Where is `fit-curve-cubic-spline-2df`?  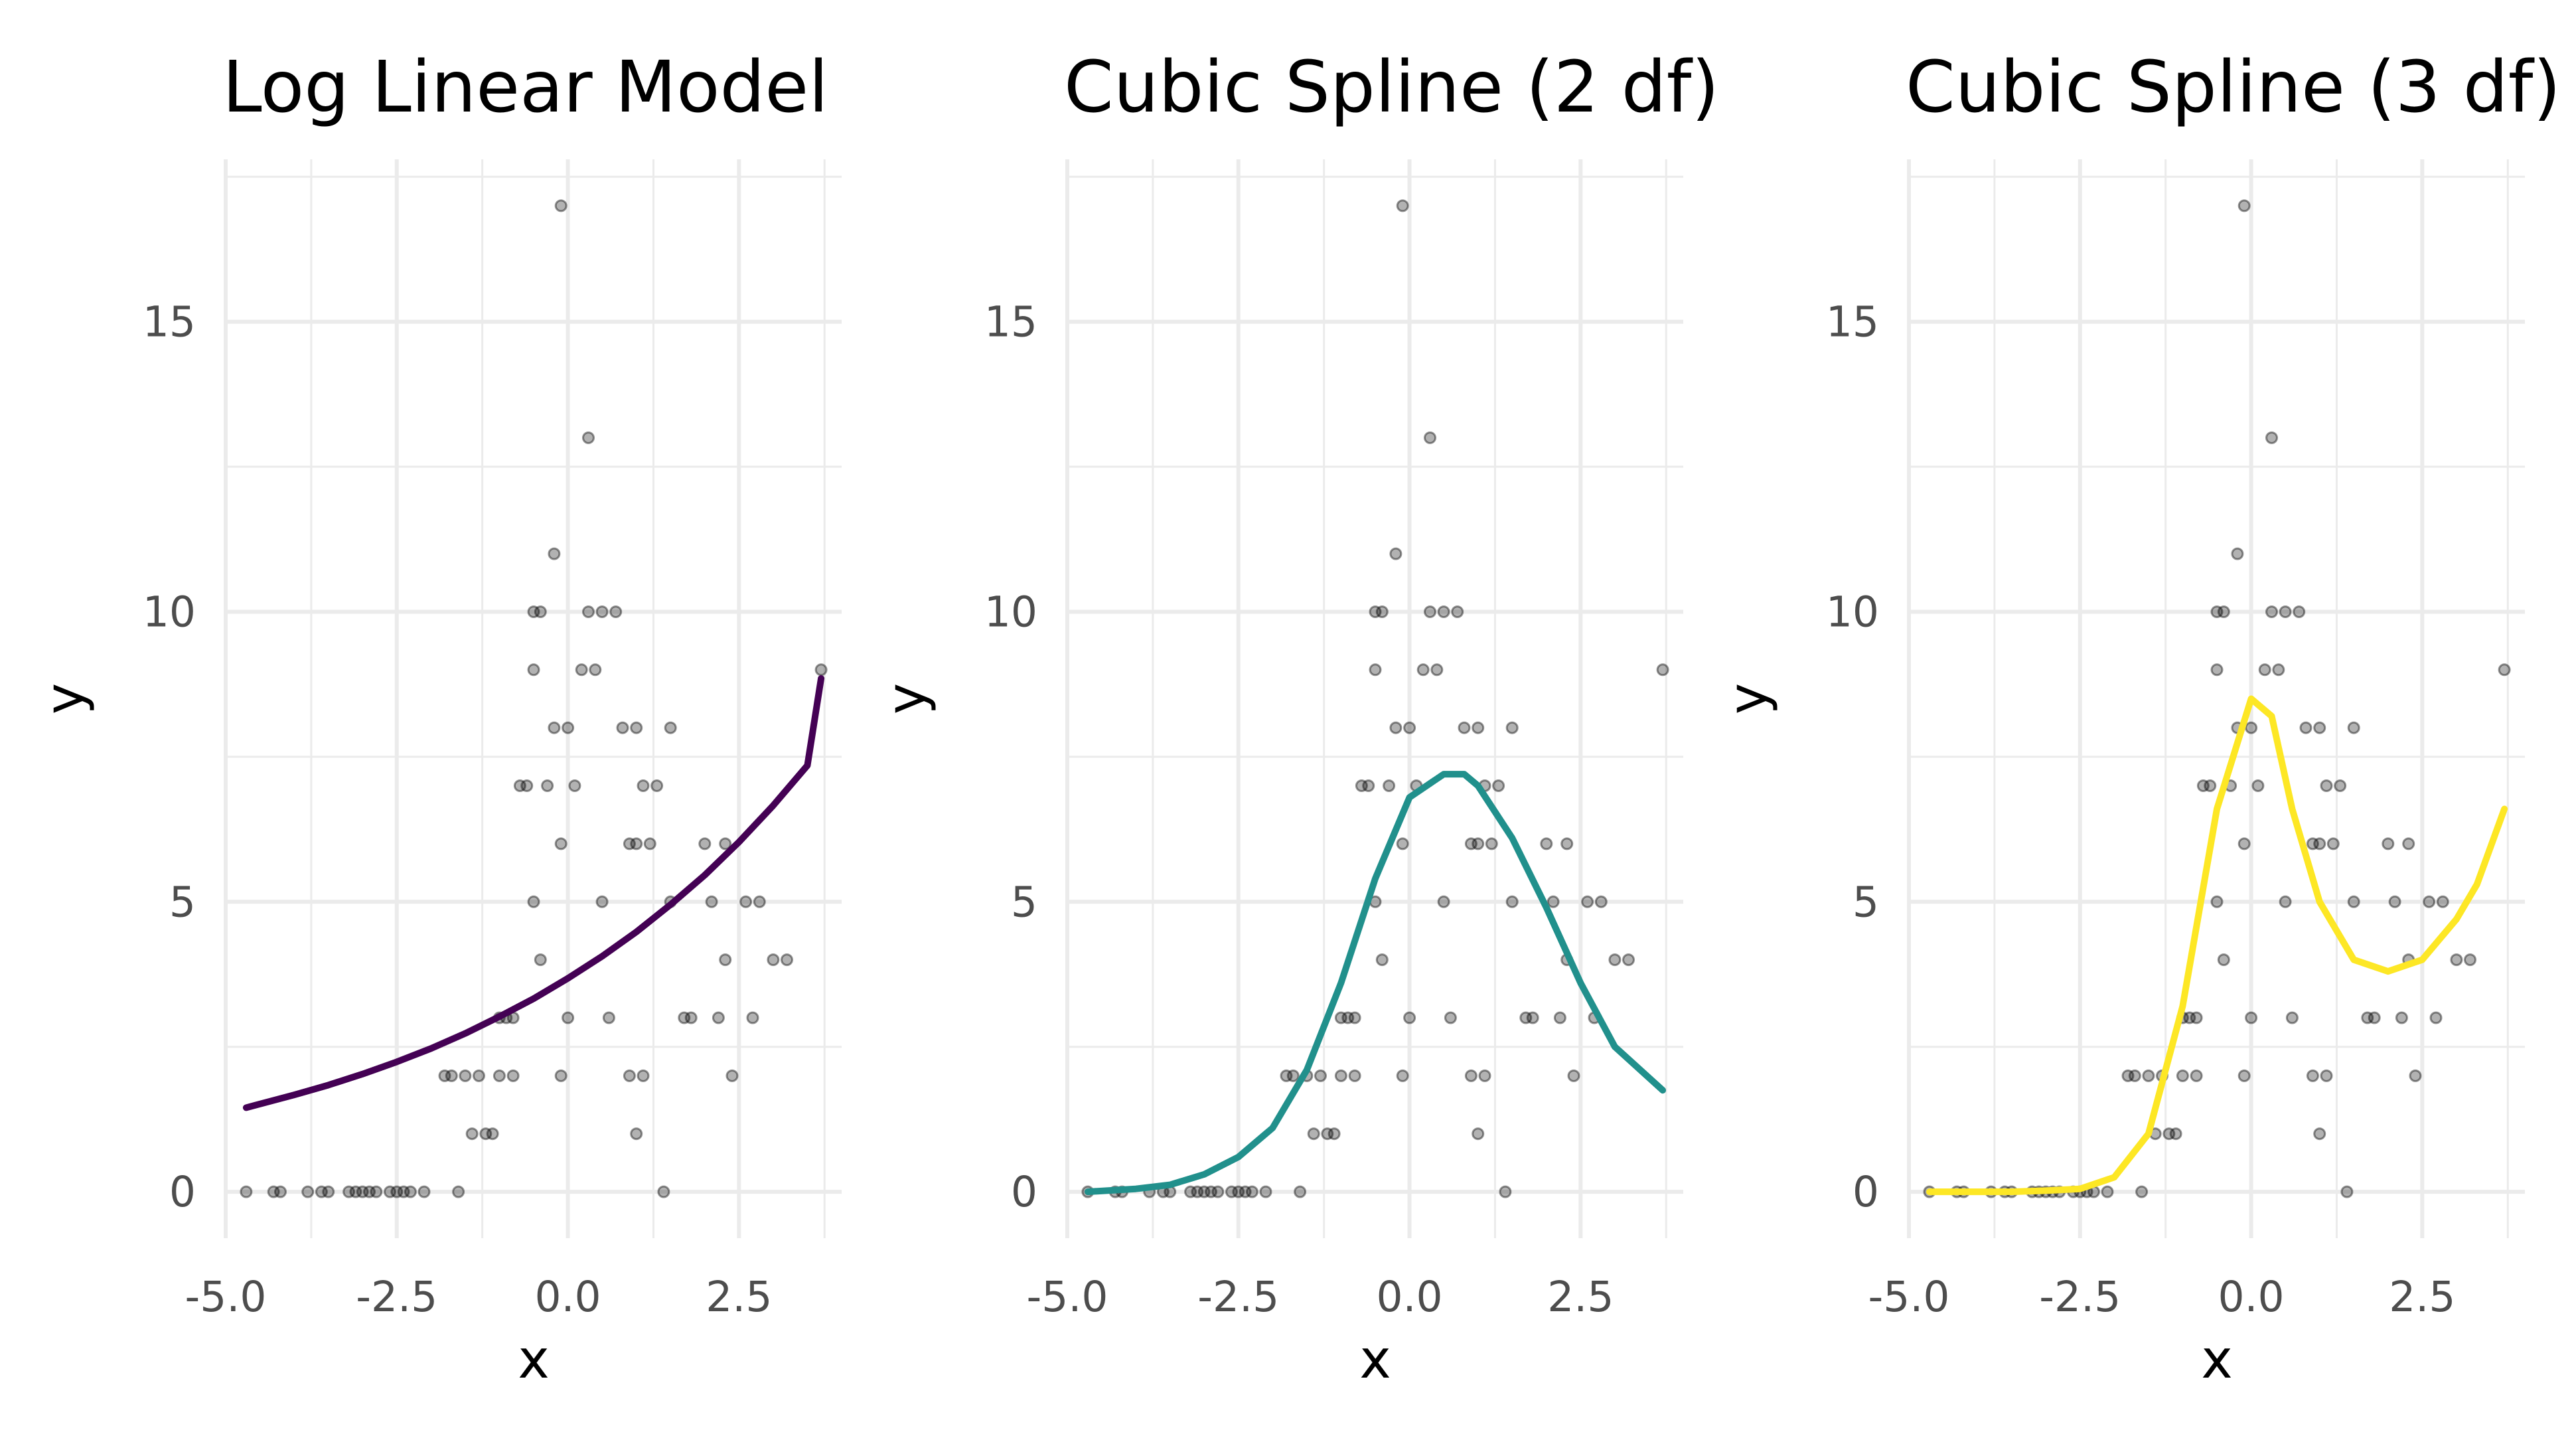
fit-curve-cubic-spline-2df is located at coordinates (1376, 983).